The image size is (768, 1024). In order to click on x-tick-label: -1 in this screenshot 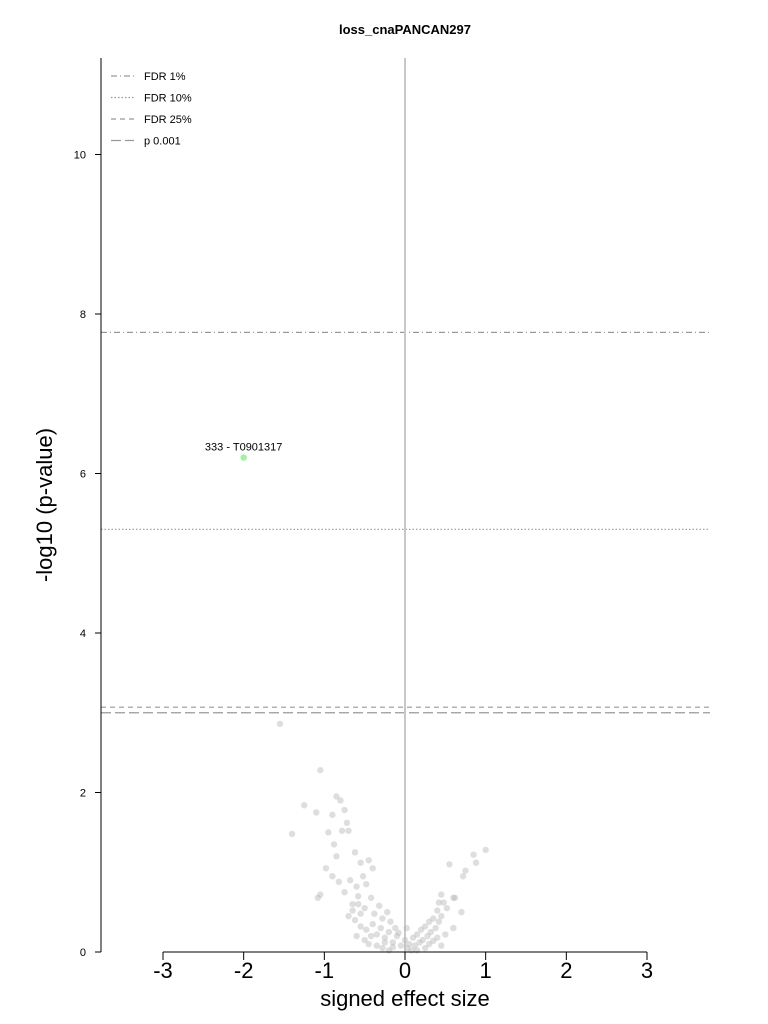, I will do `click(325, 970)`.